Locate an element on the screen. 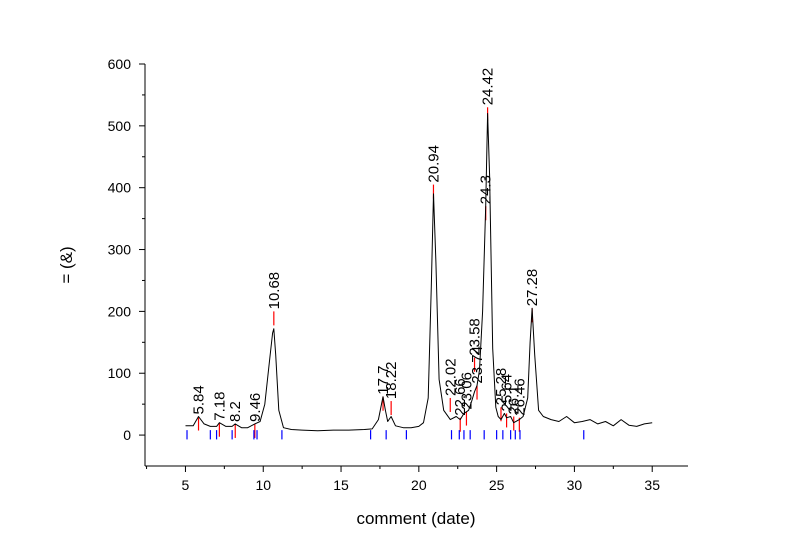 Image resolution: width=800 pixels, height=558 pixels. x-tick-label: 25 is located at coordinates (497, 485).